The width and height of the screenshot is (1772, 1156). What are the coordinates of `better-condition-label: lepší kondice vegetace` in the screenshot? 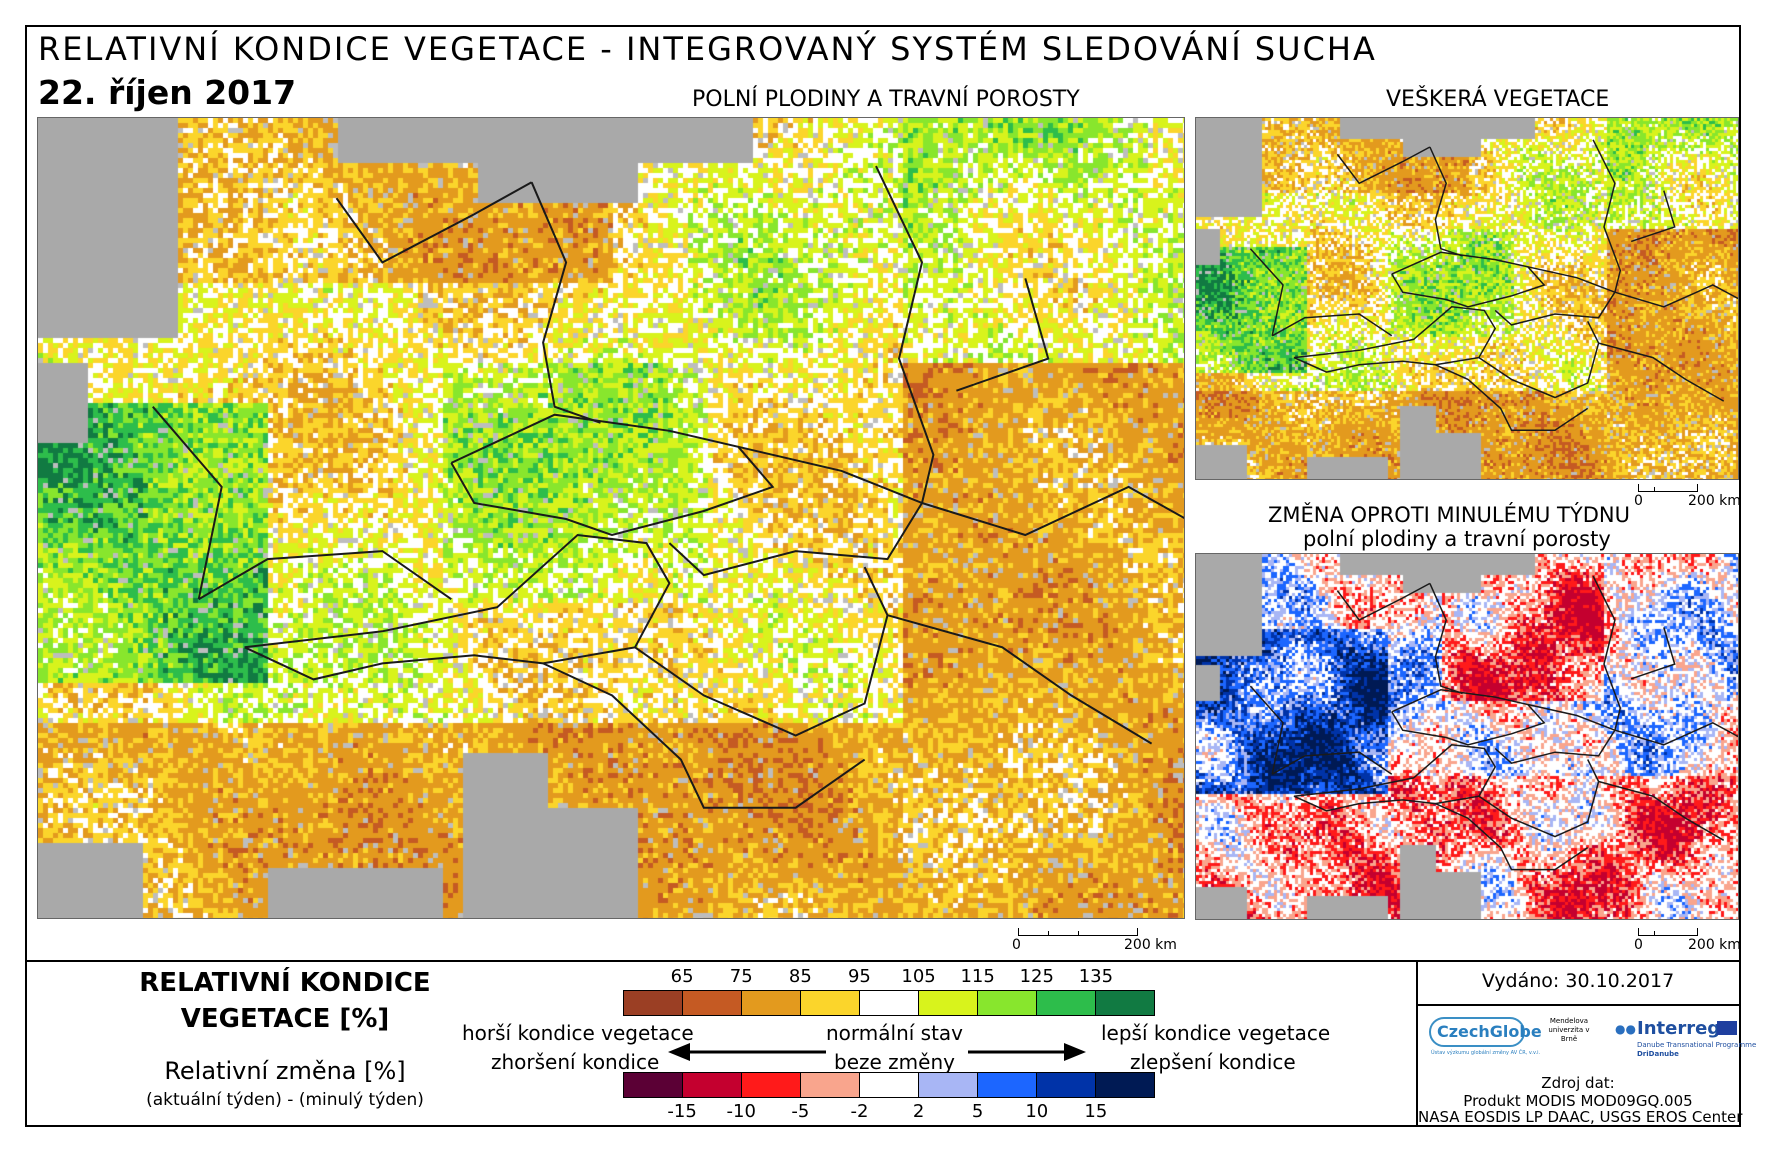 It's located at (1216, 1033).